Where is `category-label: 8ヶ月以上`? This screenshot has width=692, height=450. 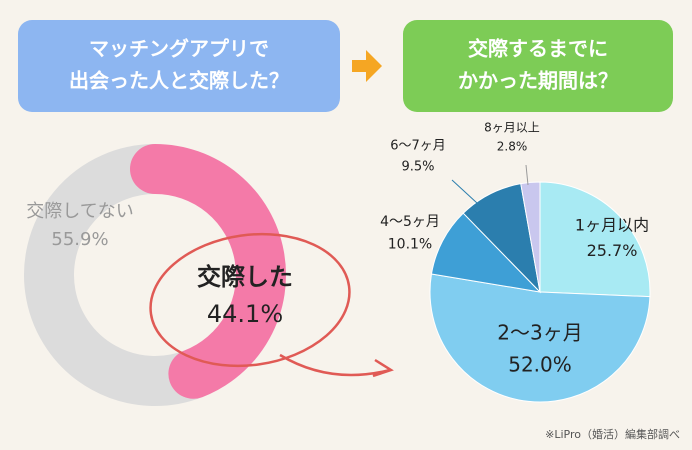
category-label: 8ヶ月以上 is located at coordinates (512, 128).